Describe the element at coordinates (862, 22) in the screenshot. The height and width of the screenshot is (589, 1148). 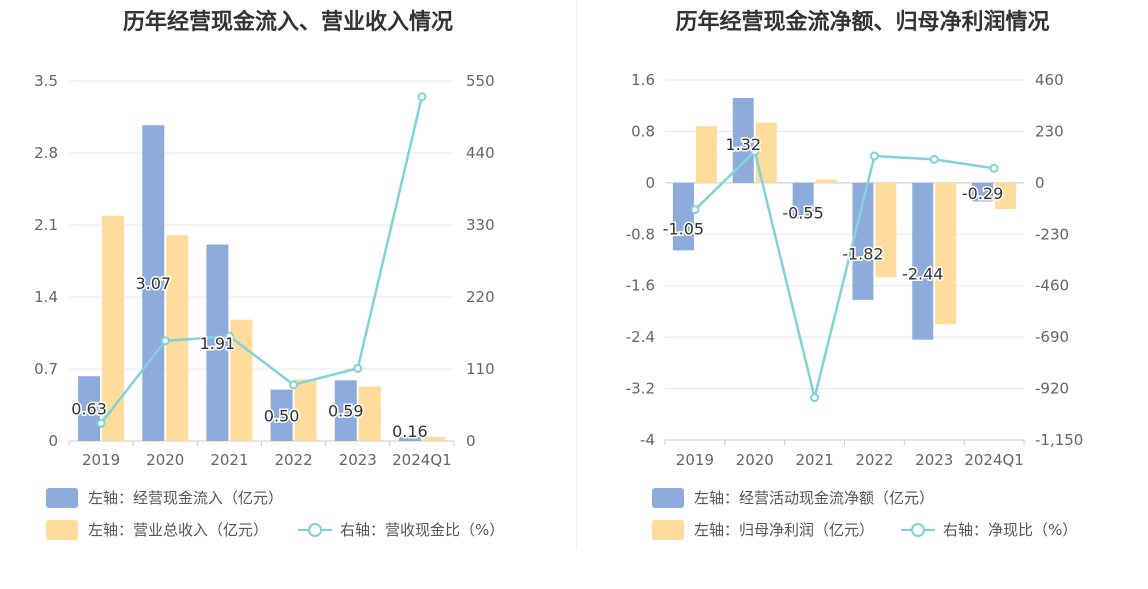
I see `chart-title: 历年经营现金流净额、归母净利润情况` at that location.